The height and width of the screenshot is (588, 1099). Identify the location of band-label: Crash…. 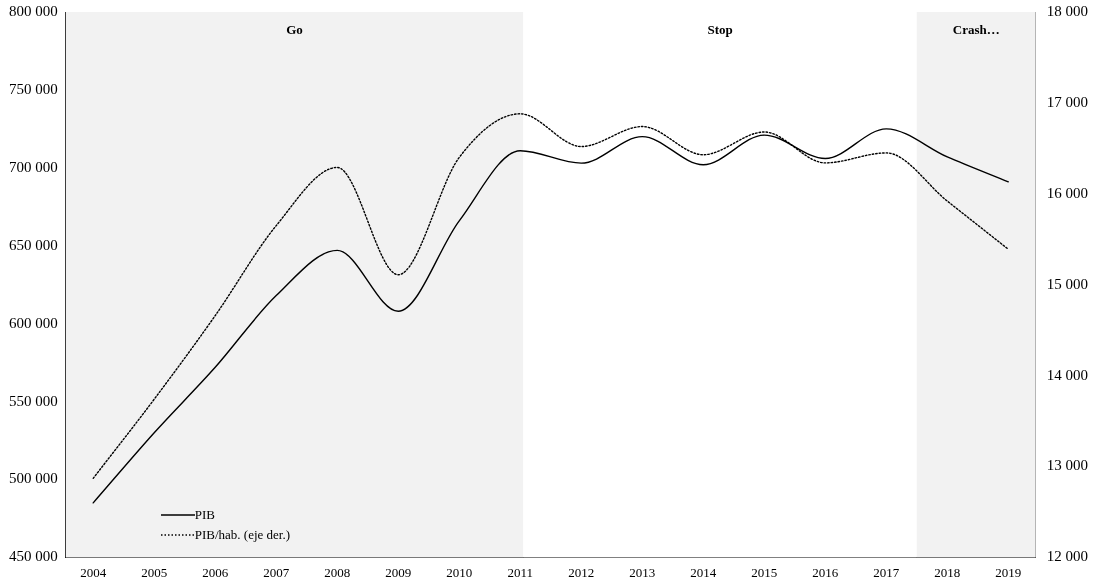
(976, 29).